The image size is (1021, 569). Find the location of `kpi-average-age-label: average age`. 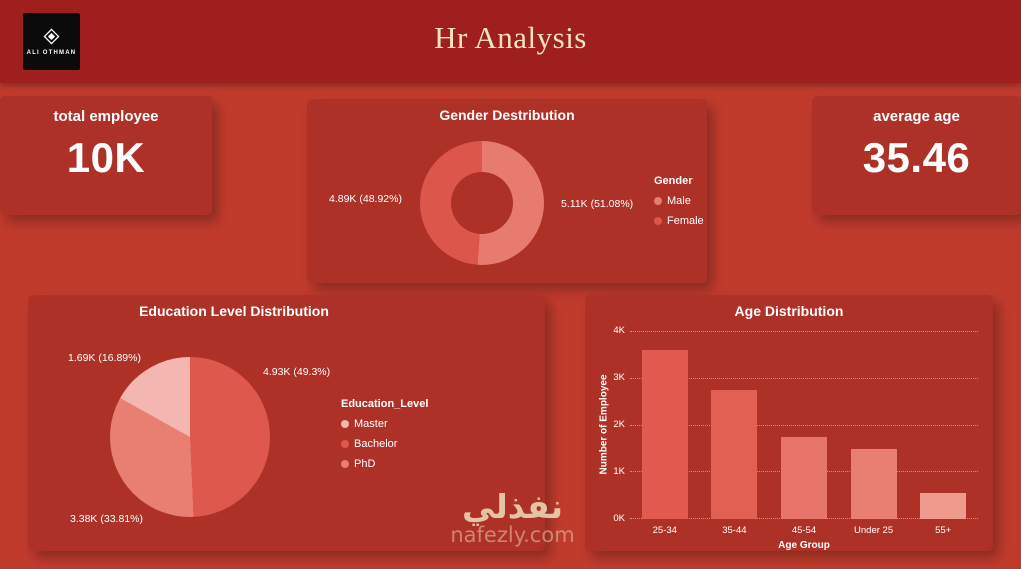

kpi-average-age-label: average age is located at coordinates (916, 116).